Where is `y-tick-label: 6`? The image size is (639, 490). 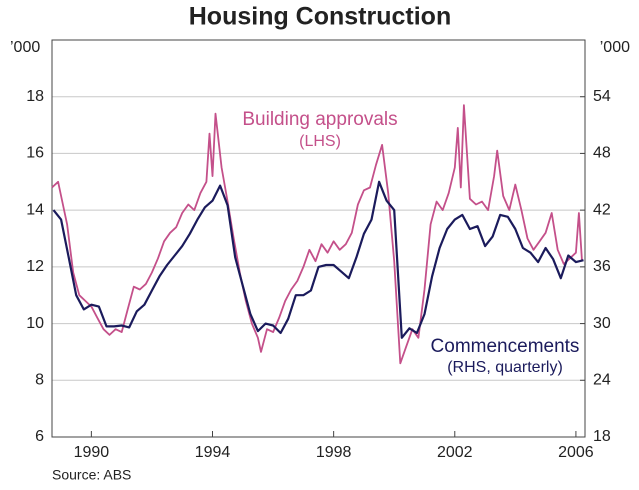 y-tick-label: 6 is located at coordinates (39, 436).